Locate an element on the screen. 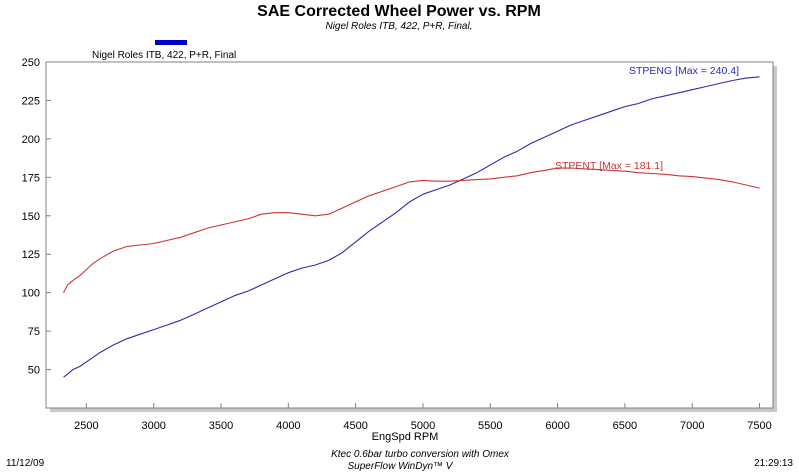 The image size is (799, 473). legend-label: Nigel Roles ITB, 422, P+R, Final is located at coordinates (164, 55).